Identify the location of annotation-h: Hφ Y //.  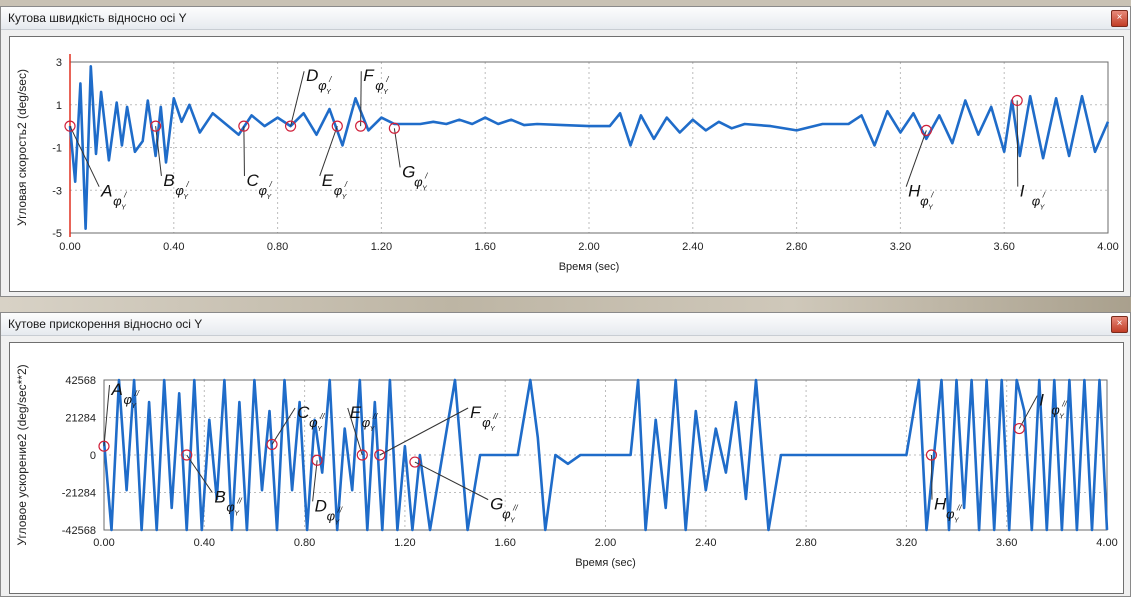
(943, 487).